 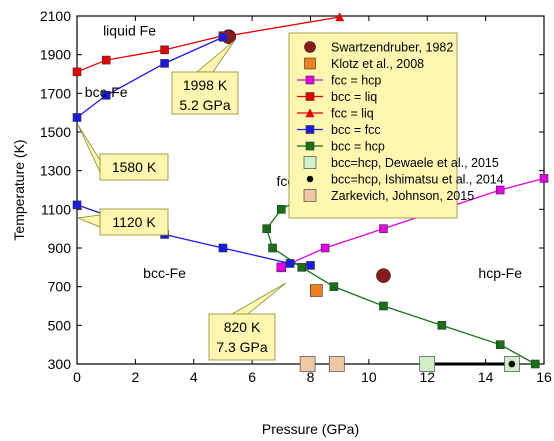 I want to click on legend-item: bcc = hcp, so click(x=341, y=147).